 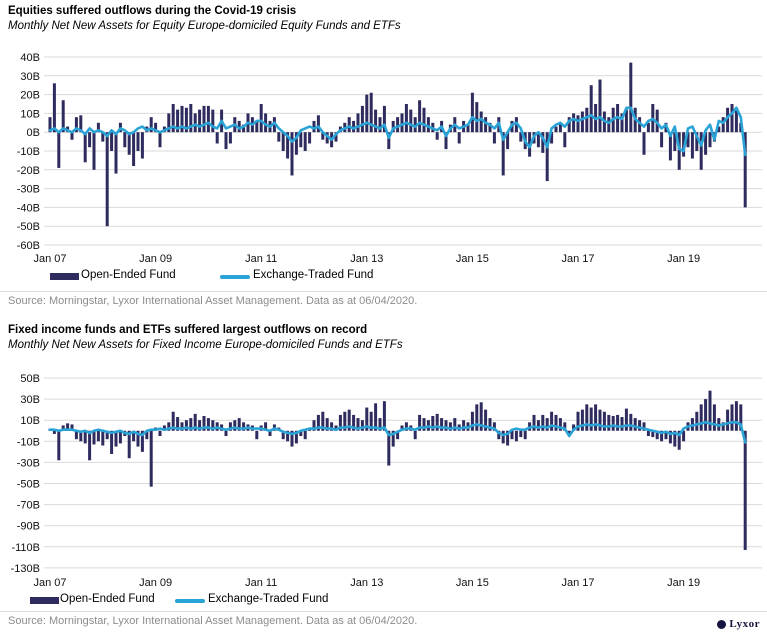 I want to click on lyxor-logo-icon, so click(x=722, y=624).